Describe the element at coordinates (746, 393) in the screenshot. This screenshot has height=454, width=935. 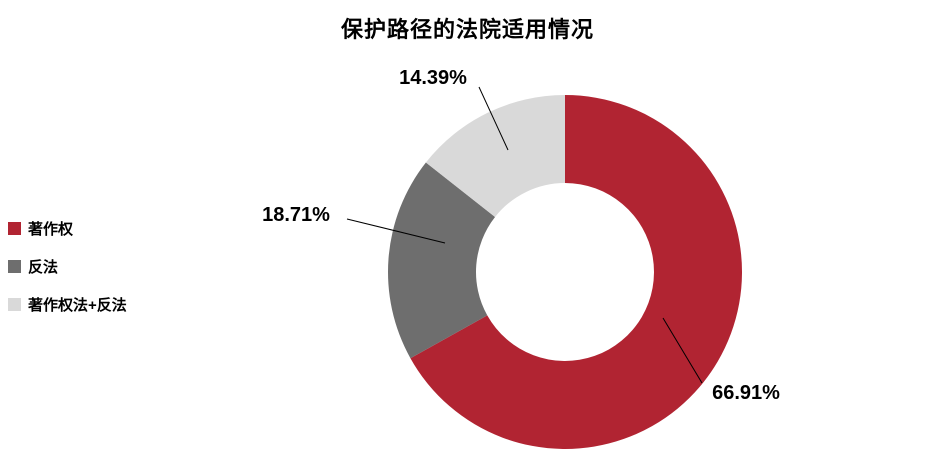
I see `data-label-copyright: 66.91%` at that location.